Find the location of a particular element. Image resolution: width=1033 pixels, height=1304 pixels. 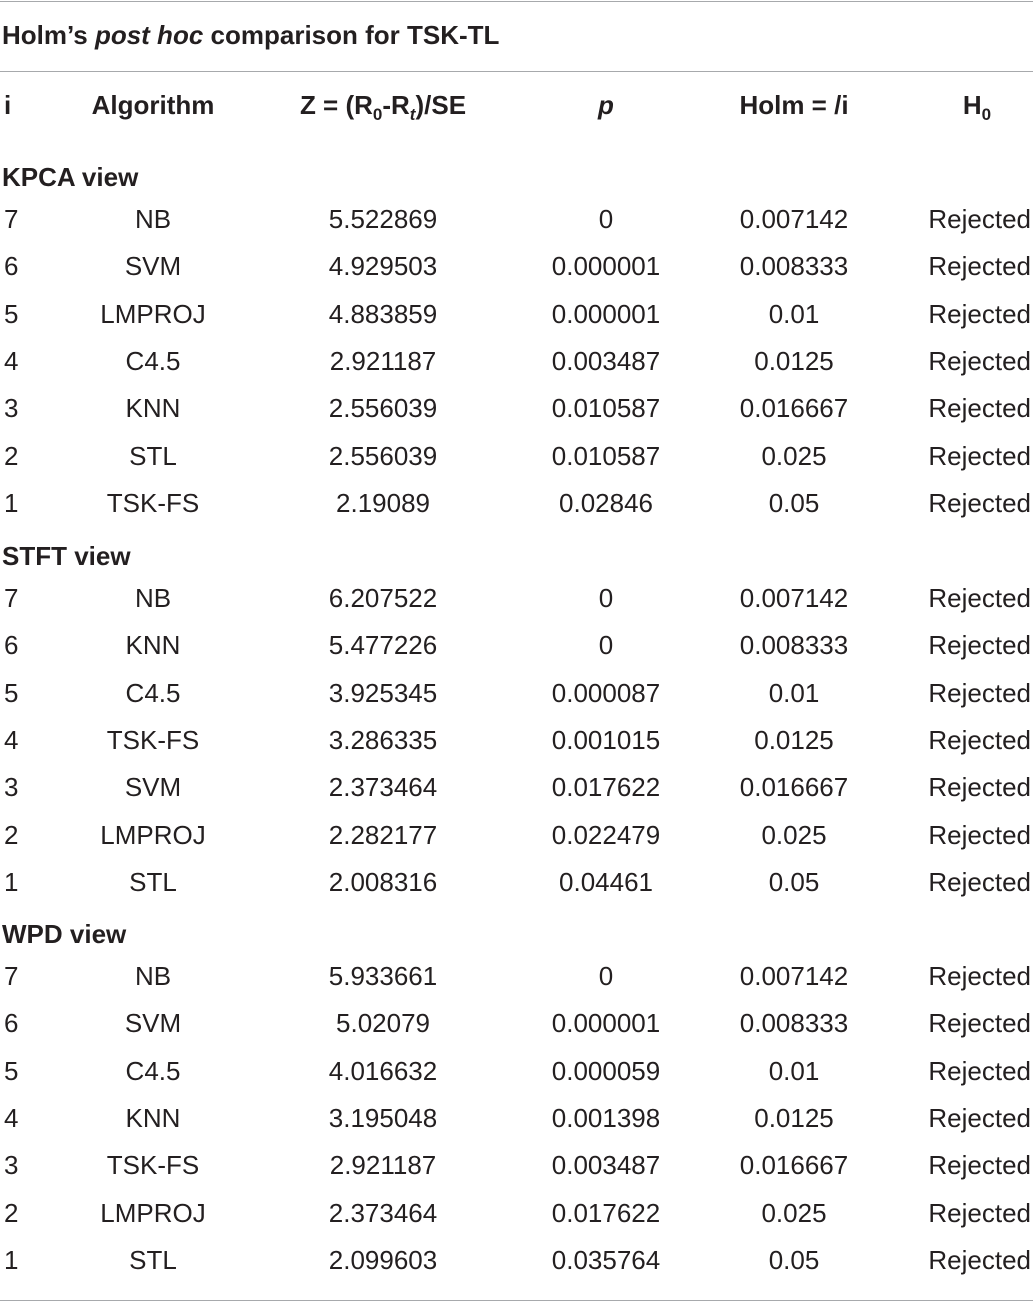

table-row: 5 C4.5 4.016632 0.000059 0.01 Rejected is located at coordinates (516, 1071).